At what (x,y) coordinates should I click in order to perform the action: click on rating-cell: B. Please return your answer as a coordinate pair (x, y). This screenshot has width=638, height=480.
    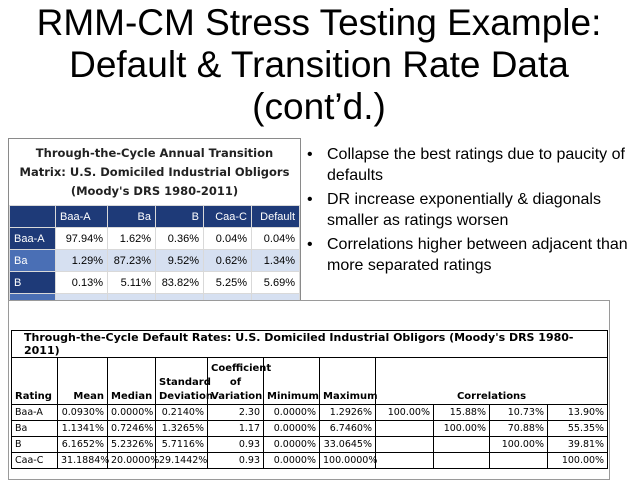
    Looking at the image, I should click on (34, 444).